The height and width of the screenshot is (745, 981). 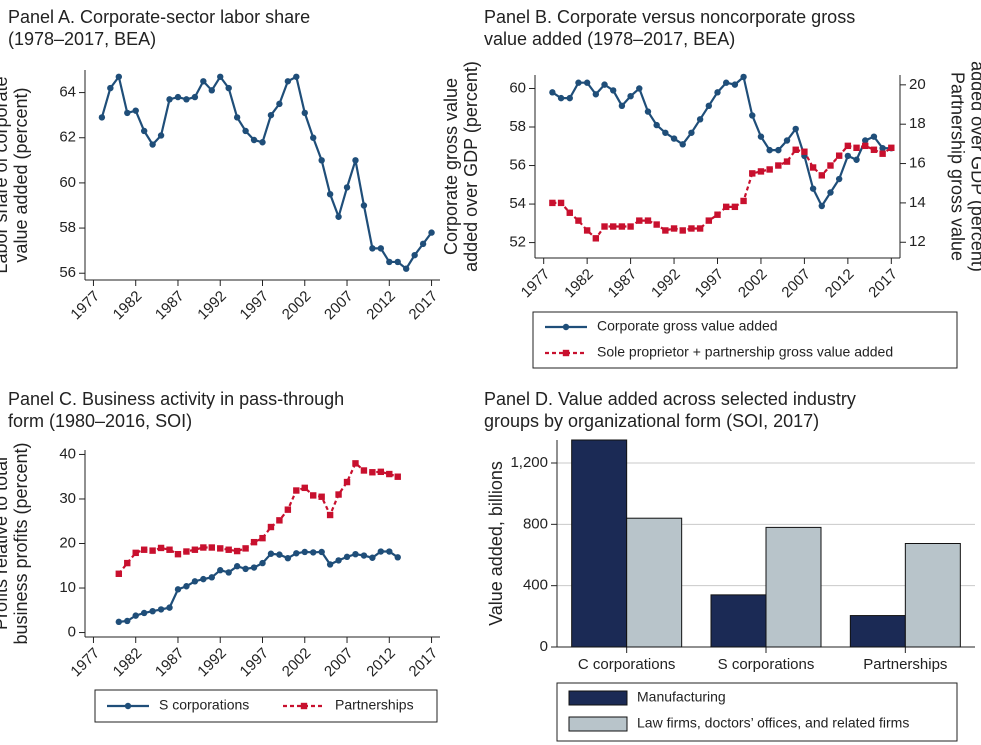 I want to click on y-tick-label: 20, so click(x=67, y=542).